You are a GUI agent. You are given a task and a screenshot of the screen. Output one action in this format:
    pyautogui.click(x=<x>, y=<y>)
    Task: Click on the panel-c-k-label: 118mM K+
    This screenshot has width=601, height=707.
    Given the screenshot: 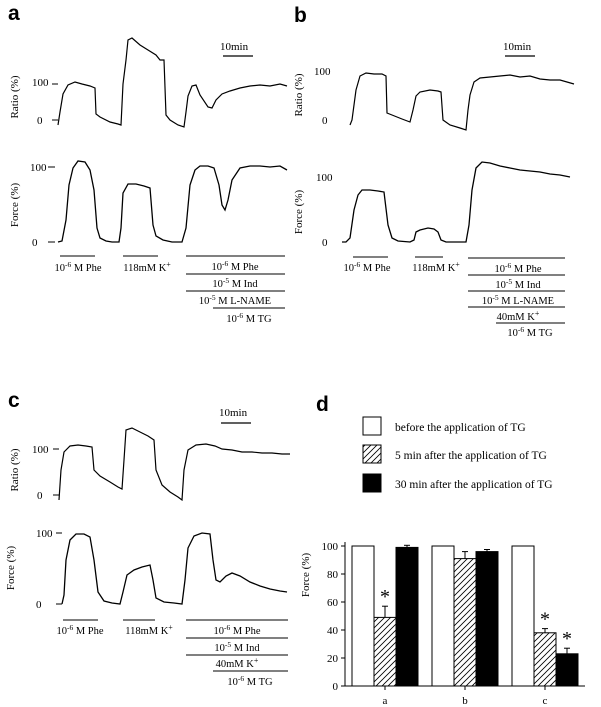 What is the action you would take?
    pyautogui.click(x=149, y=630)
    